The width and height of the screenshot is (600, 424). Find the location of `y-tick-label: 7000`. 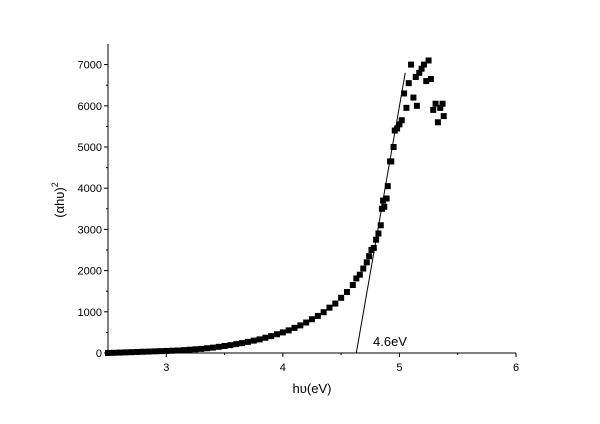

y-tick-label: 7000 is located at coordinates (90, 66).